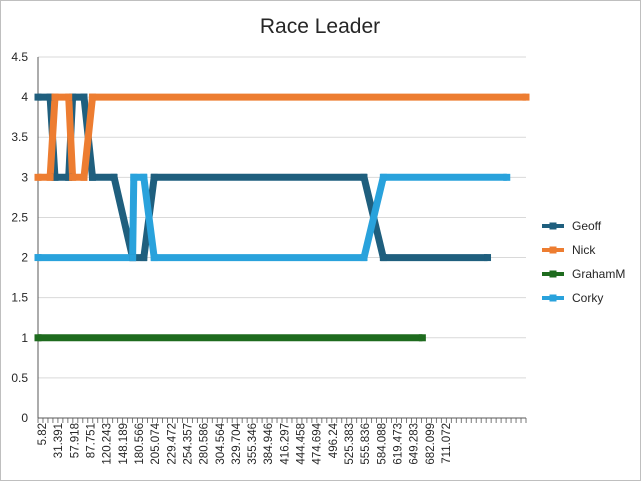  Describe the element at coordinates (282, 137) in the screenshot. I see `series-line-nick` at that location.